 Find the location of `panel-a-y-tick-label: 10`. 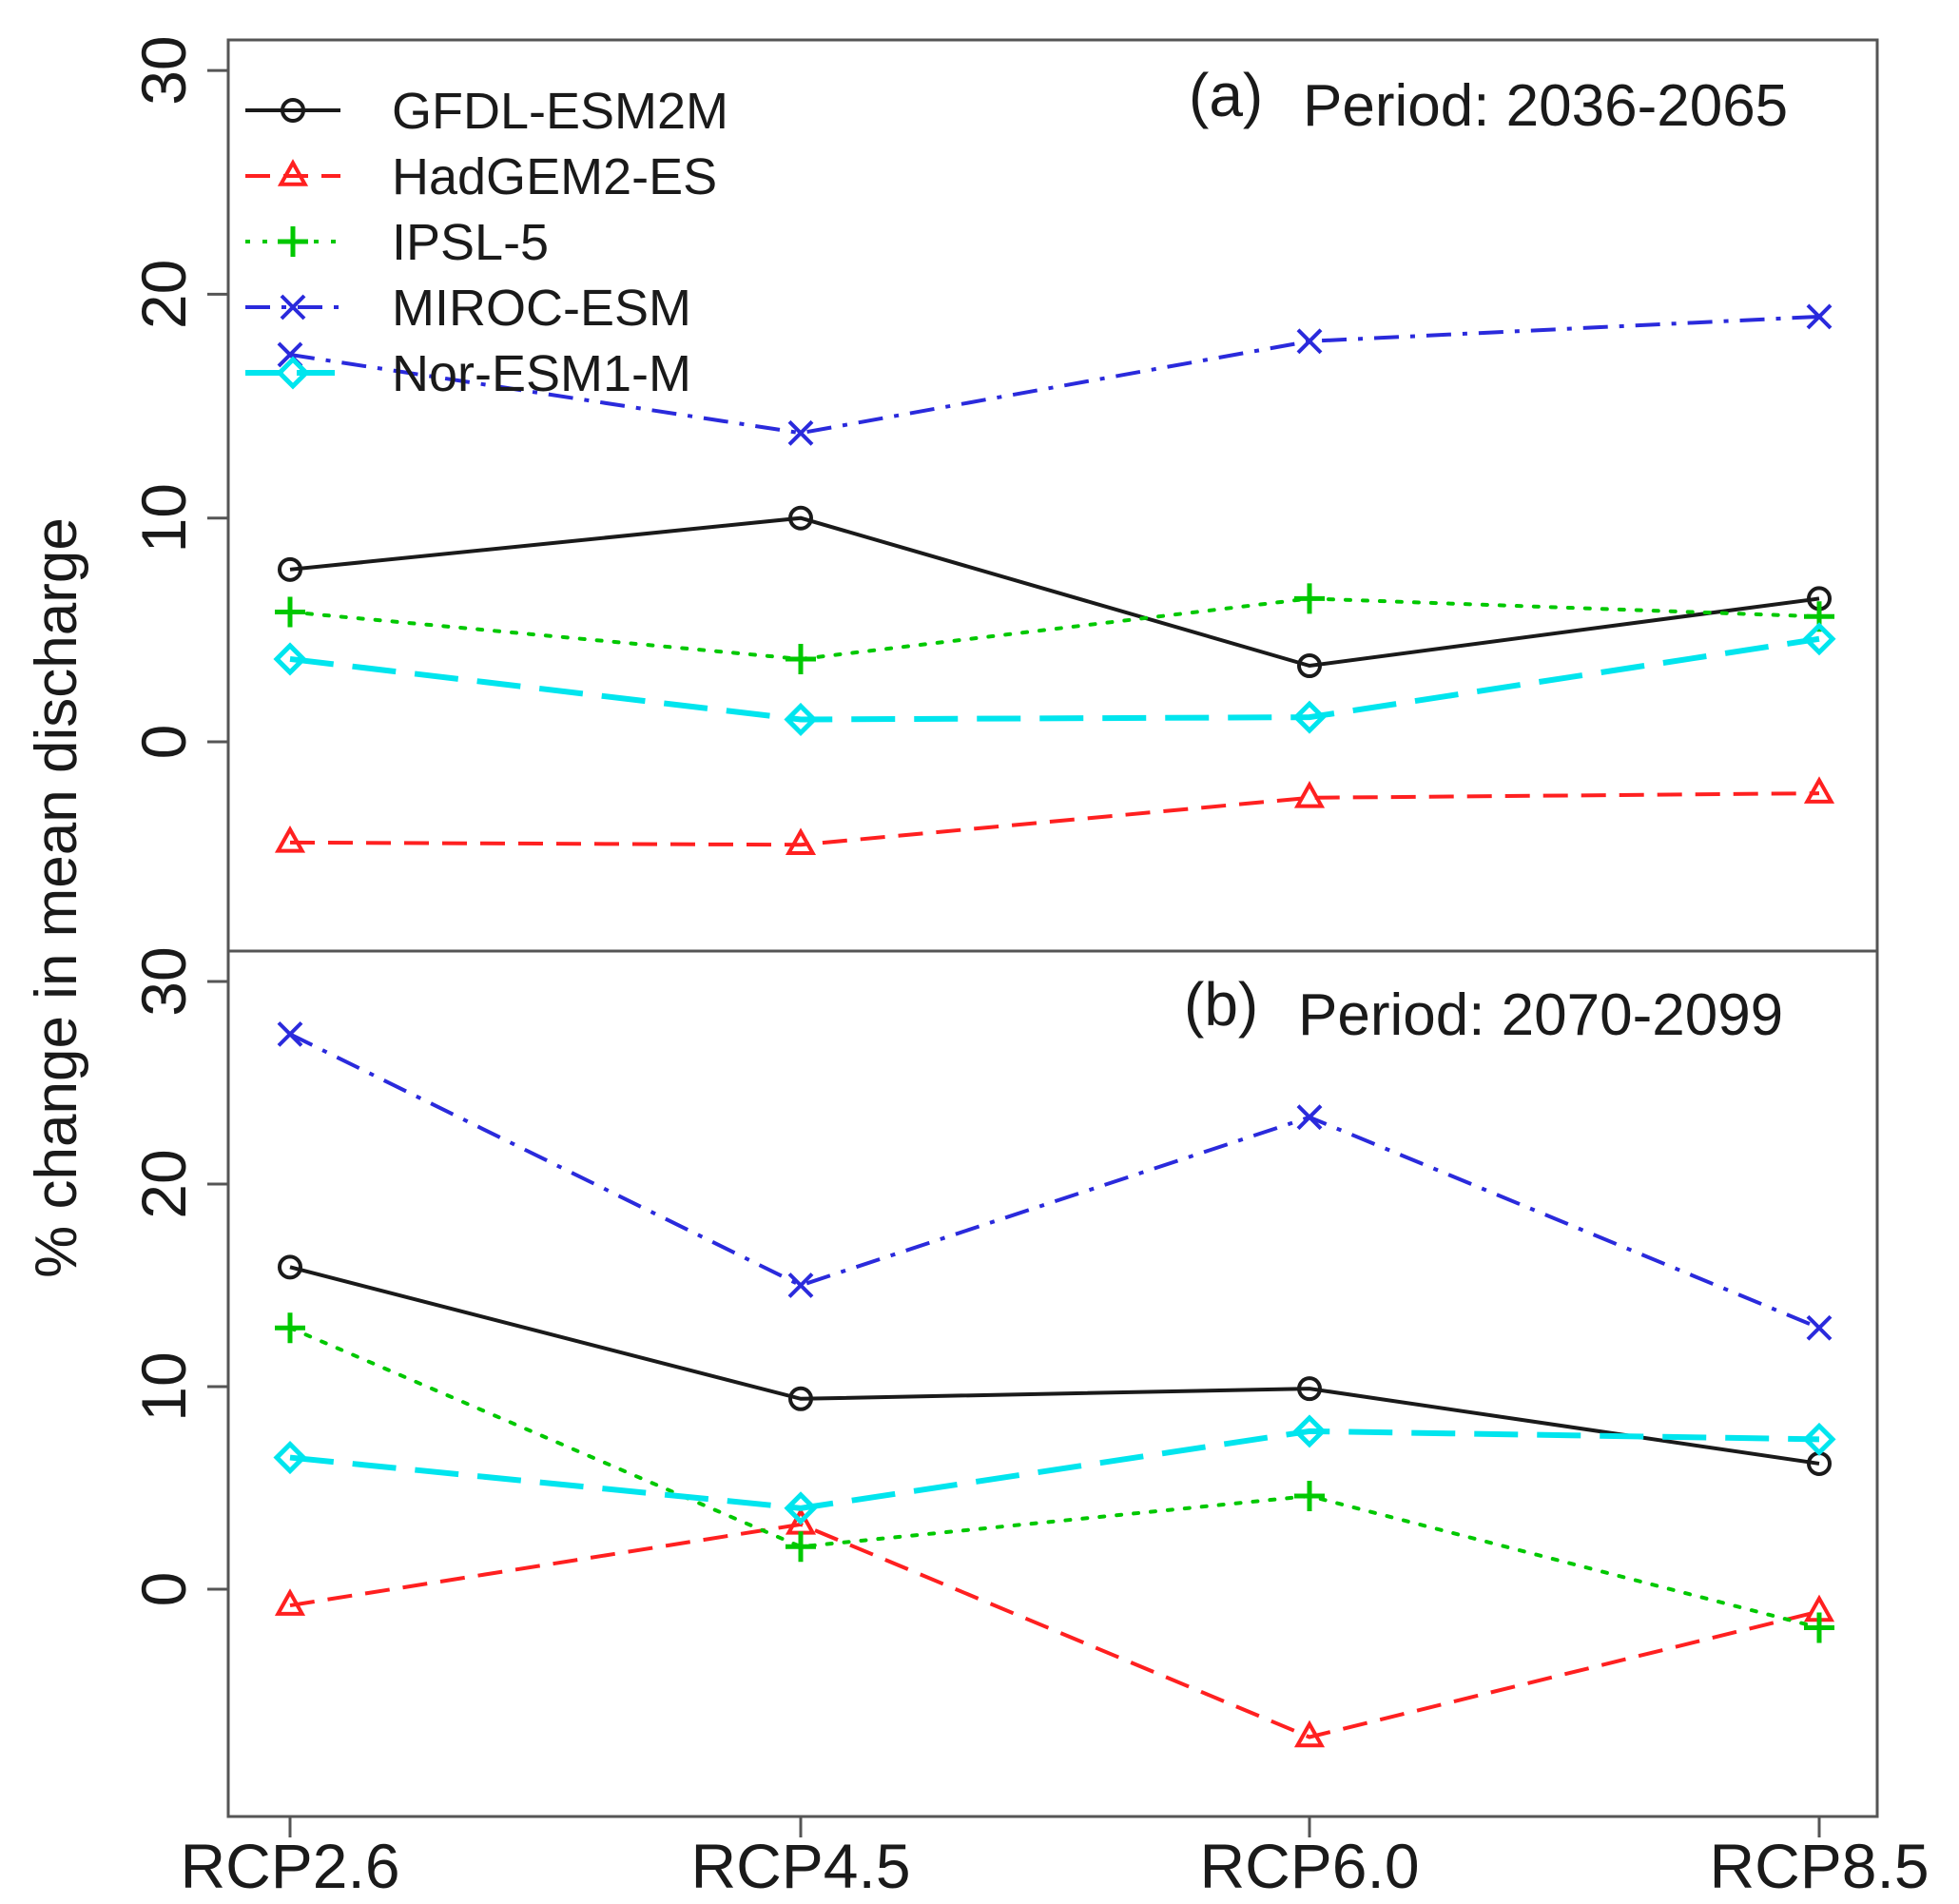

panel-a-y-tick-label: 10 is located at coordinates (163, 518).